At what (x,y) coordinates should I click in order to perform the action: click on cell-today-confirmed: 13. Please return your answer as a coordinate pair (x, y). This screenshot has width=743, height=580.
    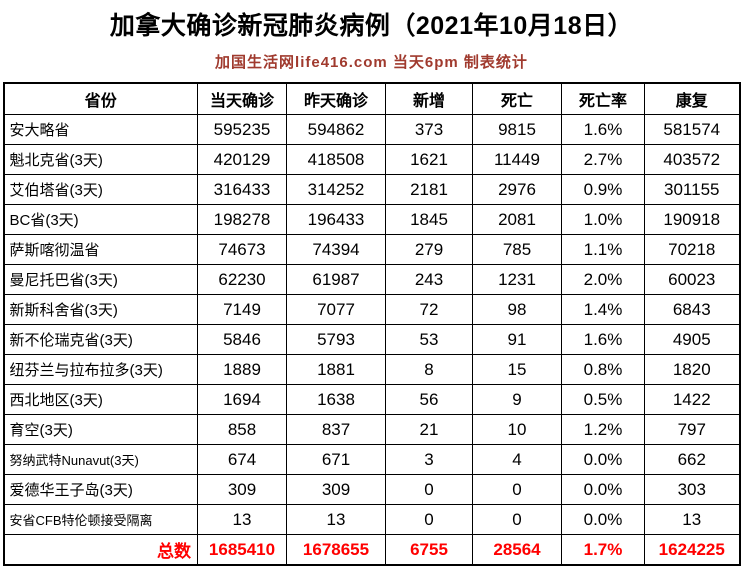
    Looking at the image, I should click on (242, 519).